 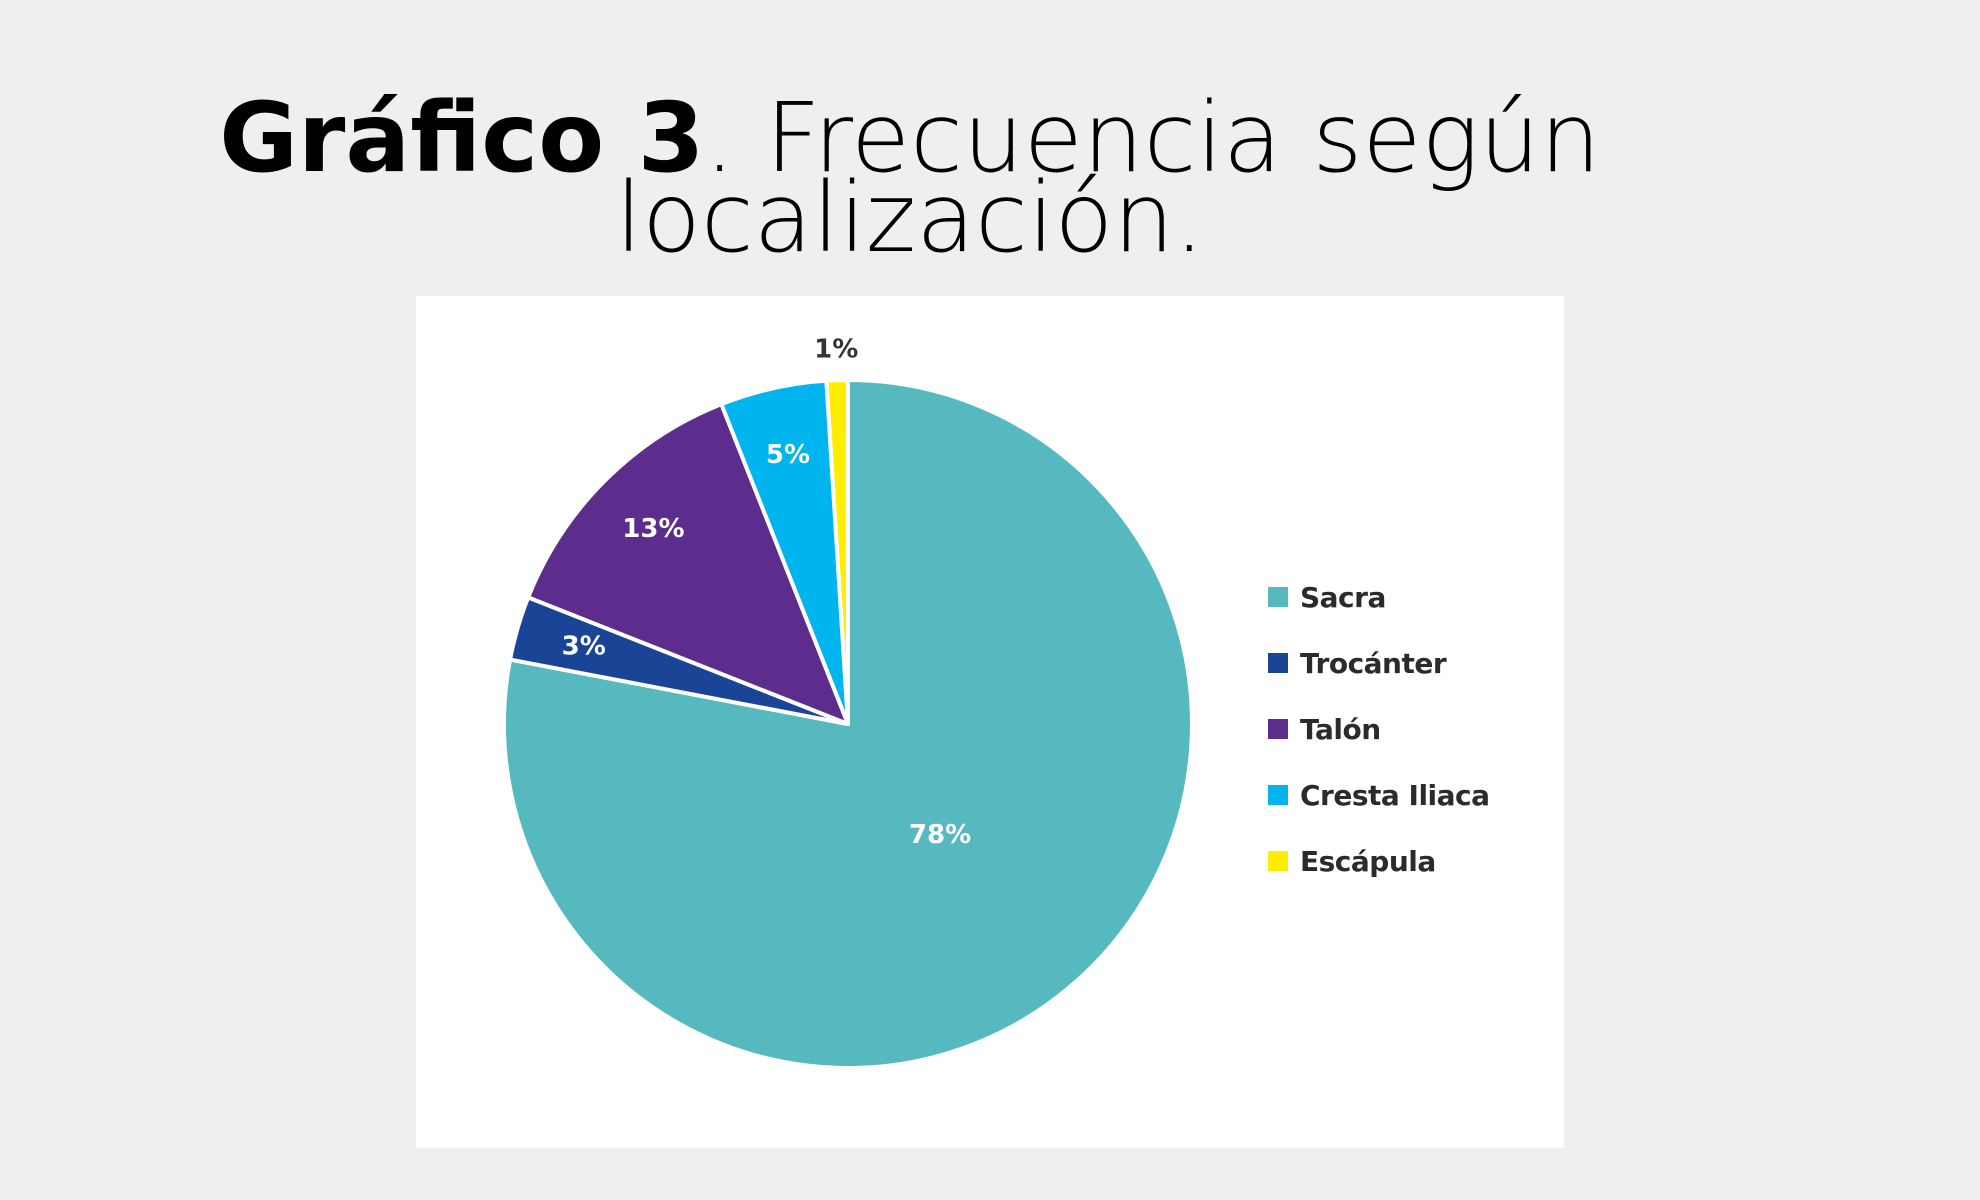 I want to click on title-rest: . Frecuencia según, so click(x=1152, y=138).